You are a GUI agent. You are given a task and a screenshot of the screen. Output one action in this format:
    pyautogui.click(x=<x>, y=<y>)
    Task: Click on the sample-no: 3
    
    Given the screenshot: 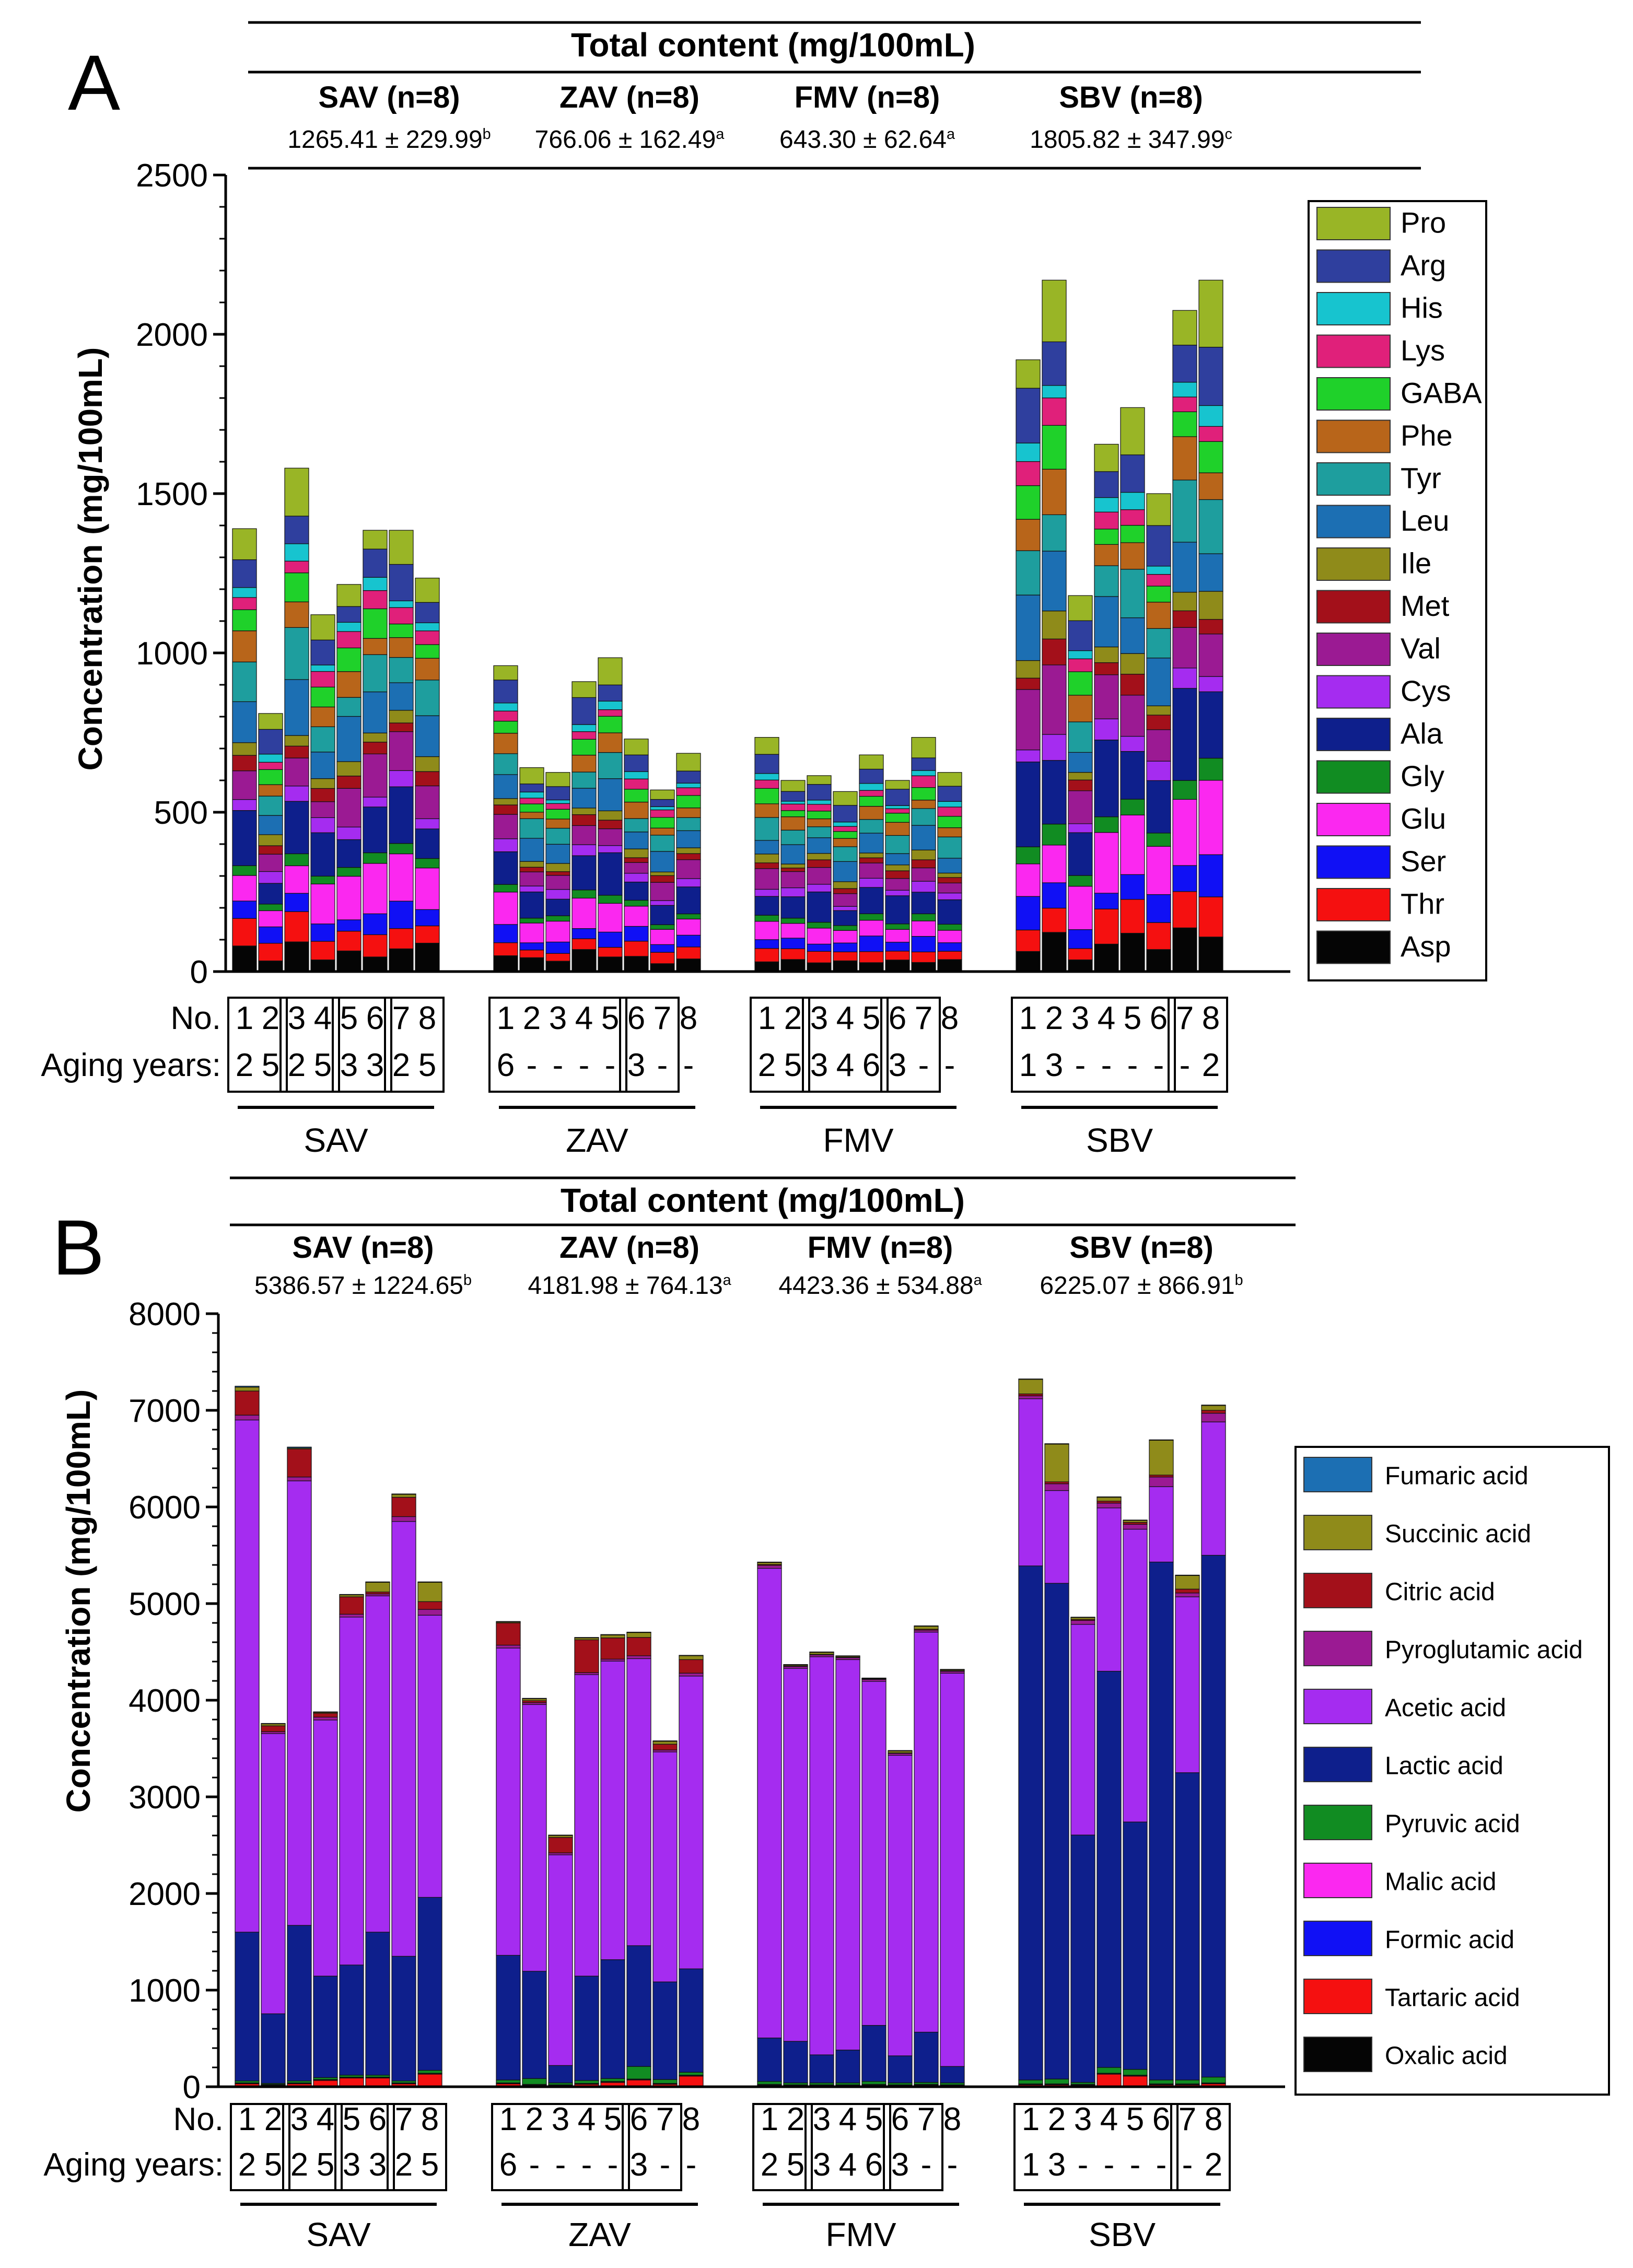 What is the action you would take?
    pyautogui.click(x=558, y=1018)
    